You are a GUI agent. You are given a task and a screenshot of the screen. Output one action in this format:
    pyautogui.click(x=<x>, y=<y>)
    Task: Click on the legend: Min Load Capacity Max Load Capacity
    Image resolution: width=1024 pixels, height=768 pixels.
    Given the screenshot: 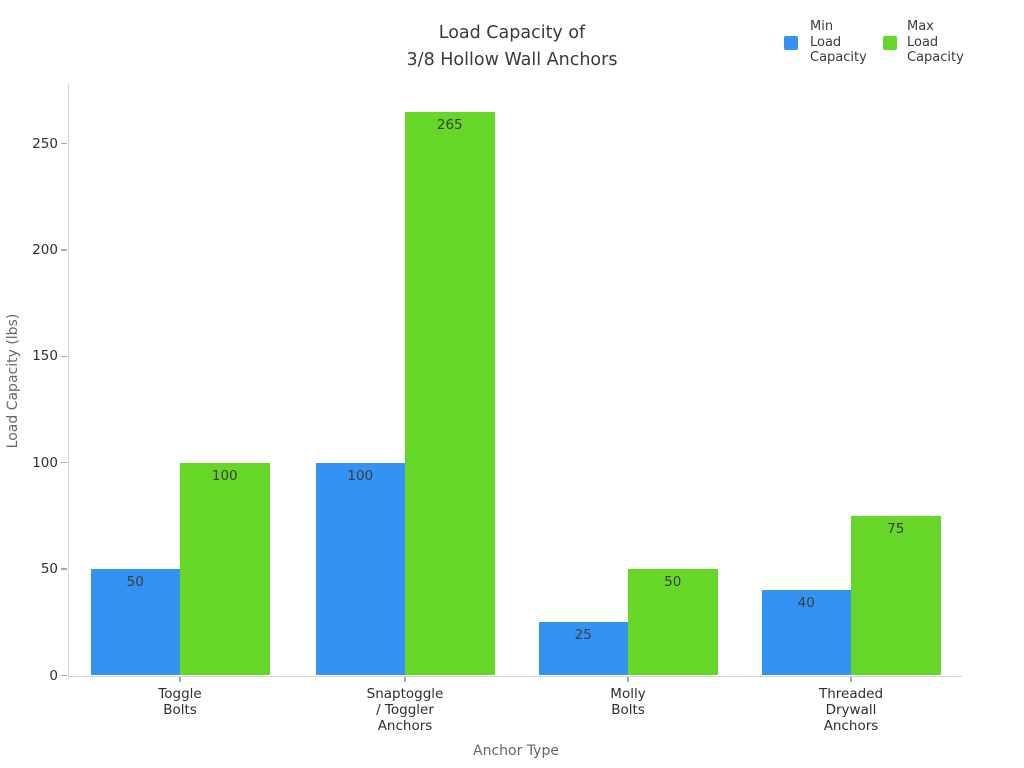 What is the action you would take?
    pyautogui.click(x=512, y=40)
    